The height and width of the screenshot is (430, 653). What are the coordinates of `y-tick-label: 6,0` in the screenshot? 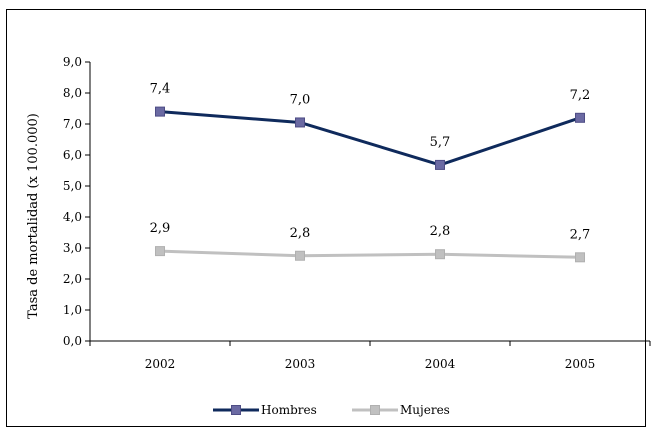 It's located at (72, 155).